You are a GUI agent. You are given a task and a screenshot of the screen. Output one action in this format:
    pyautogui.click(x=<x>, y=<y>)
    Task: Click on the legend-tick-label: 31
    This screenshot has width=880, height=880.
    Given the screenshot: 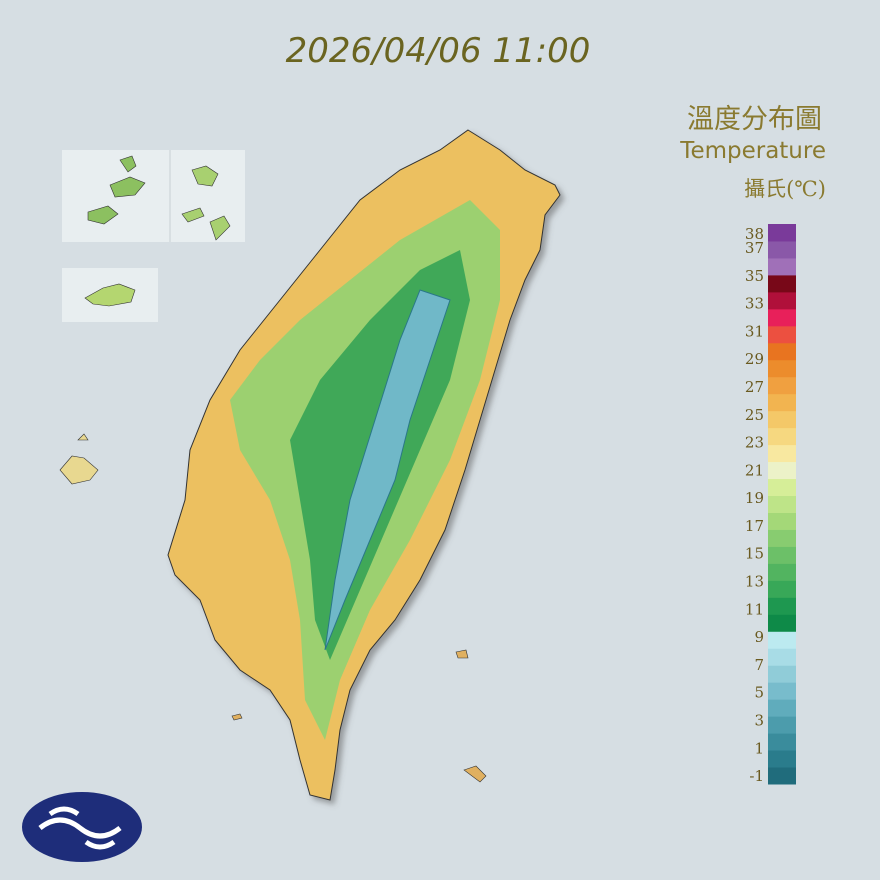 What is the action you would take?
    pyautogui.click(x=754, y=331)
    